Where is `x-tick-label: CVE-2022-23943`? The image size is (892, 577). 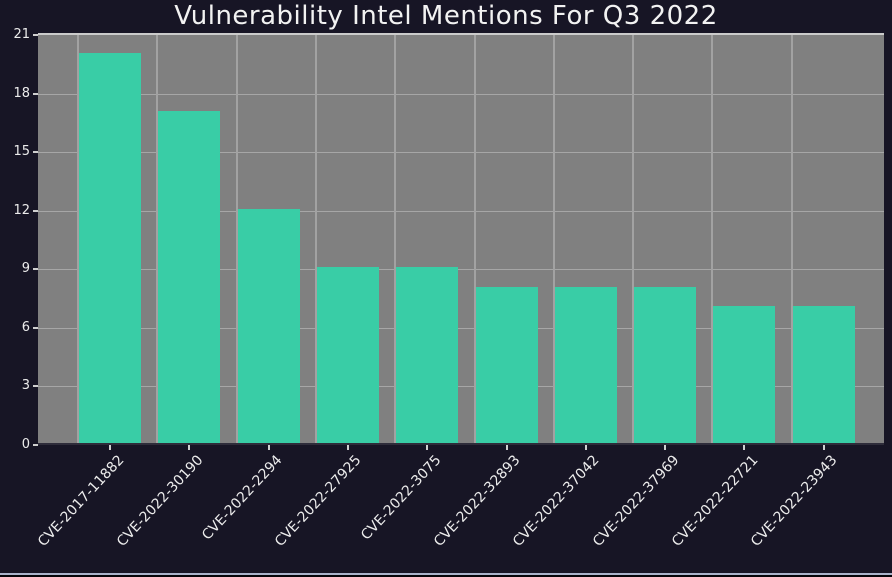
x-tick-label: CVE-2022-23943 is located at coordinates (794, 501).